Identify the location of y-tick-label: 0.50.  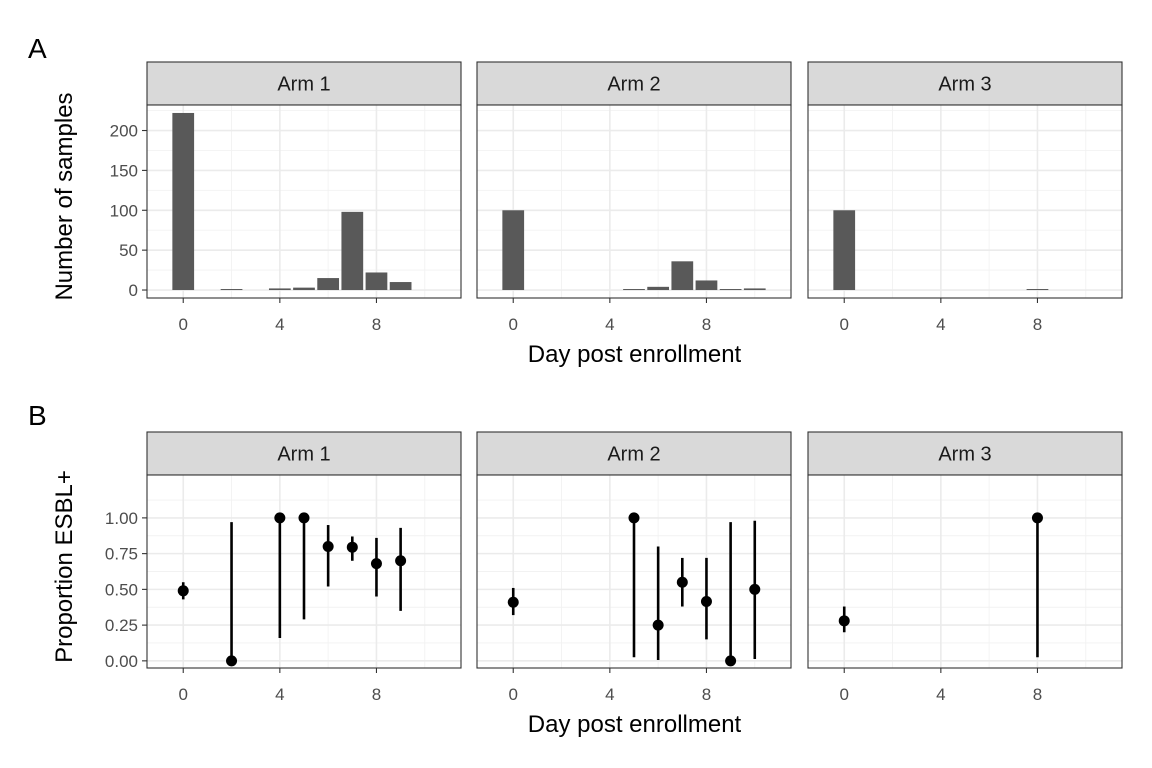
(121, 589).